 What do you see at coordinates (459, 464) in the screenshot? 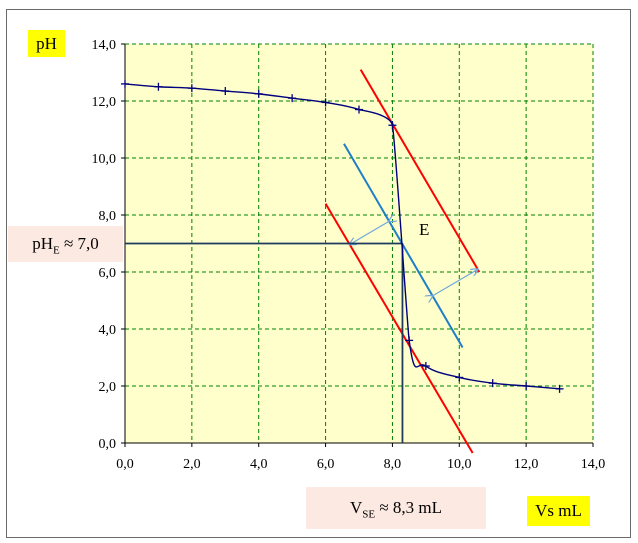
I see `x-tick-label: 10,0` at bounding box center [459, 464].